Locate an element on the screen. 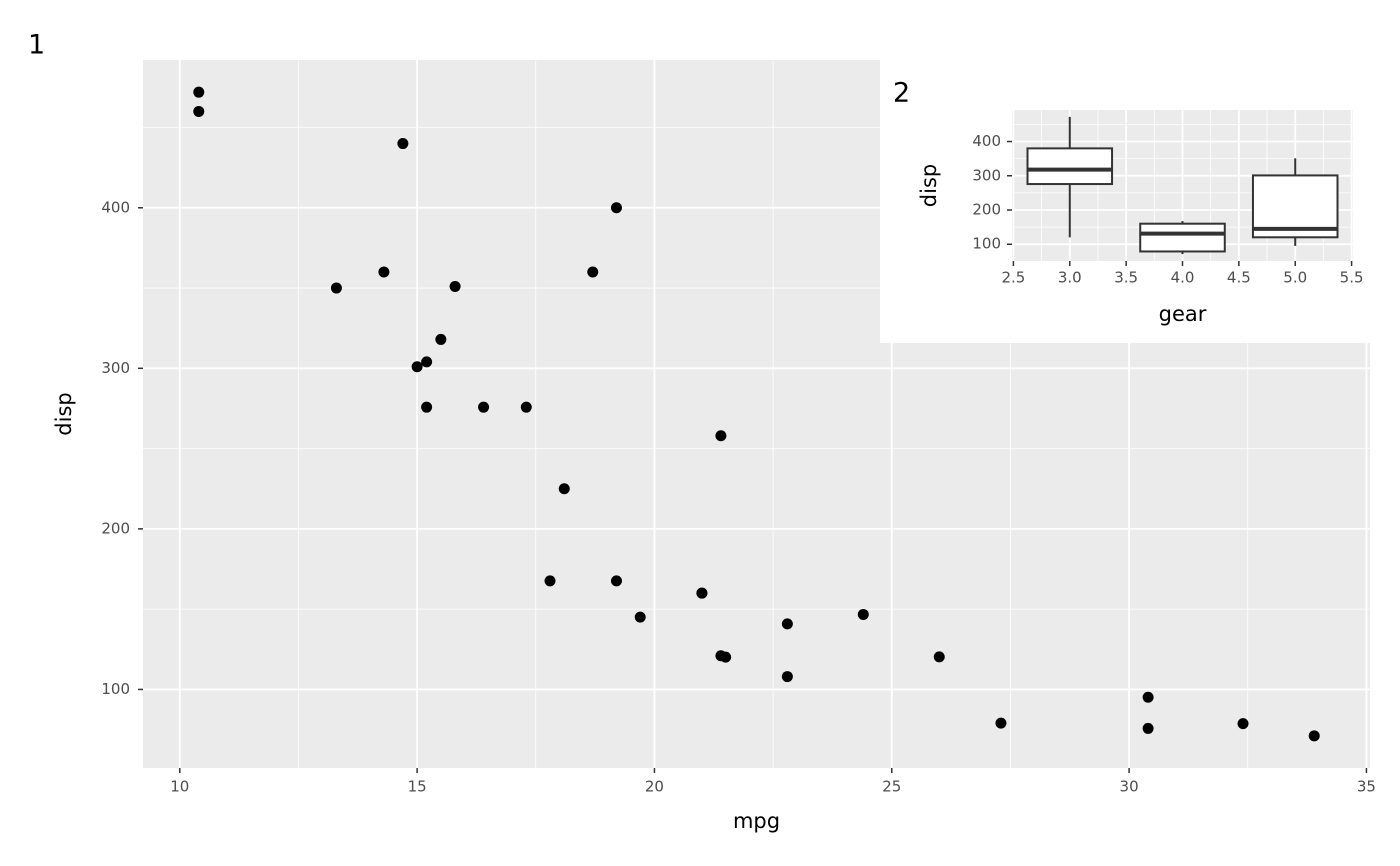 The width and height of the screenshot is (1400, 866). x-tick-label: 10 is located at coordinates (179, 787).